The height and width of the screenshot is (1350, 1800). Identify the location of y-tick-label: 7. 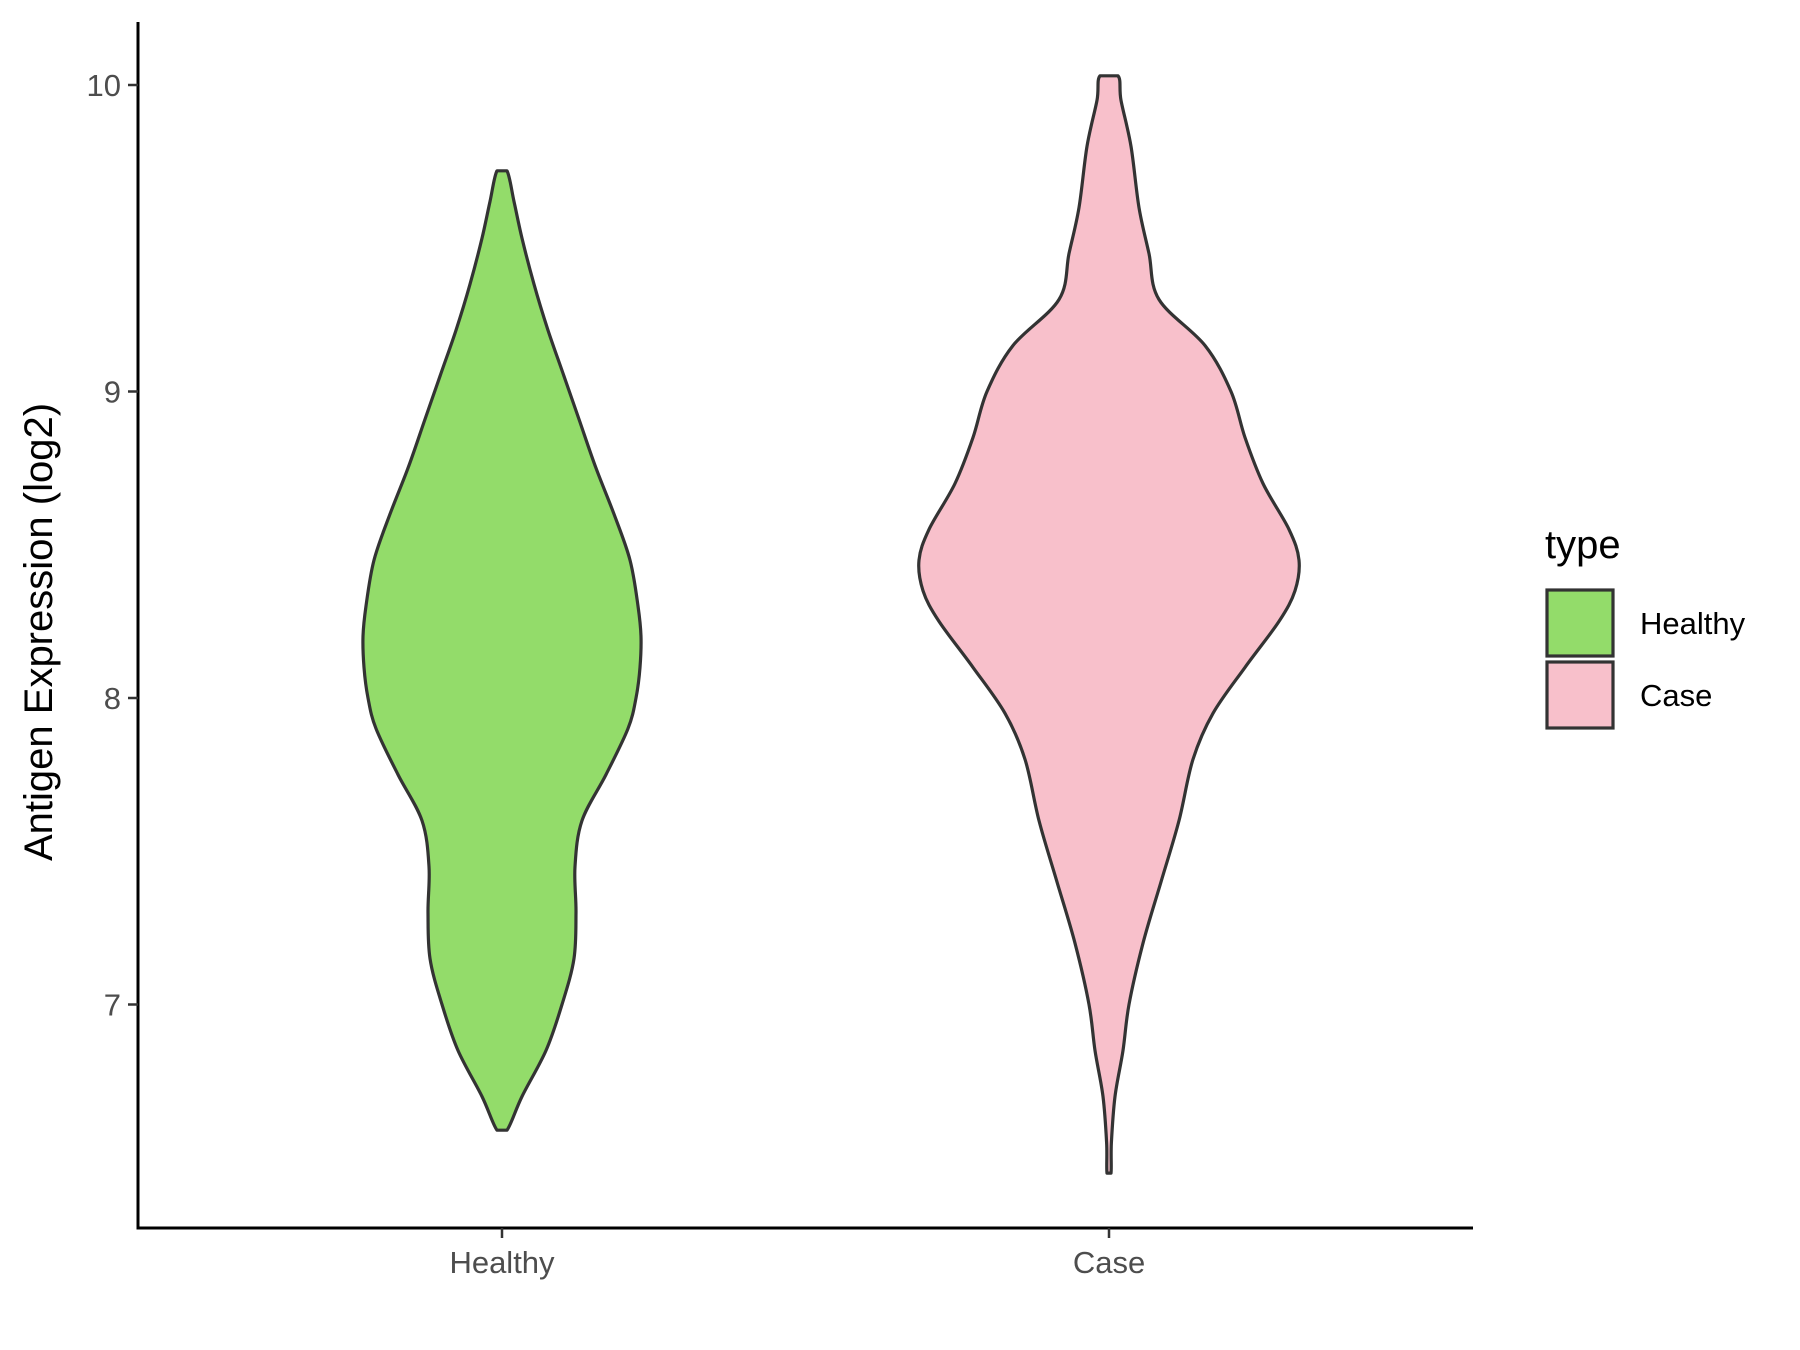
(112, 1005).